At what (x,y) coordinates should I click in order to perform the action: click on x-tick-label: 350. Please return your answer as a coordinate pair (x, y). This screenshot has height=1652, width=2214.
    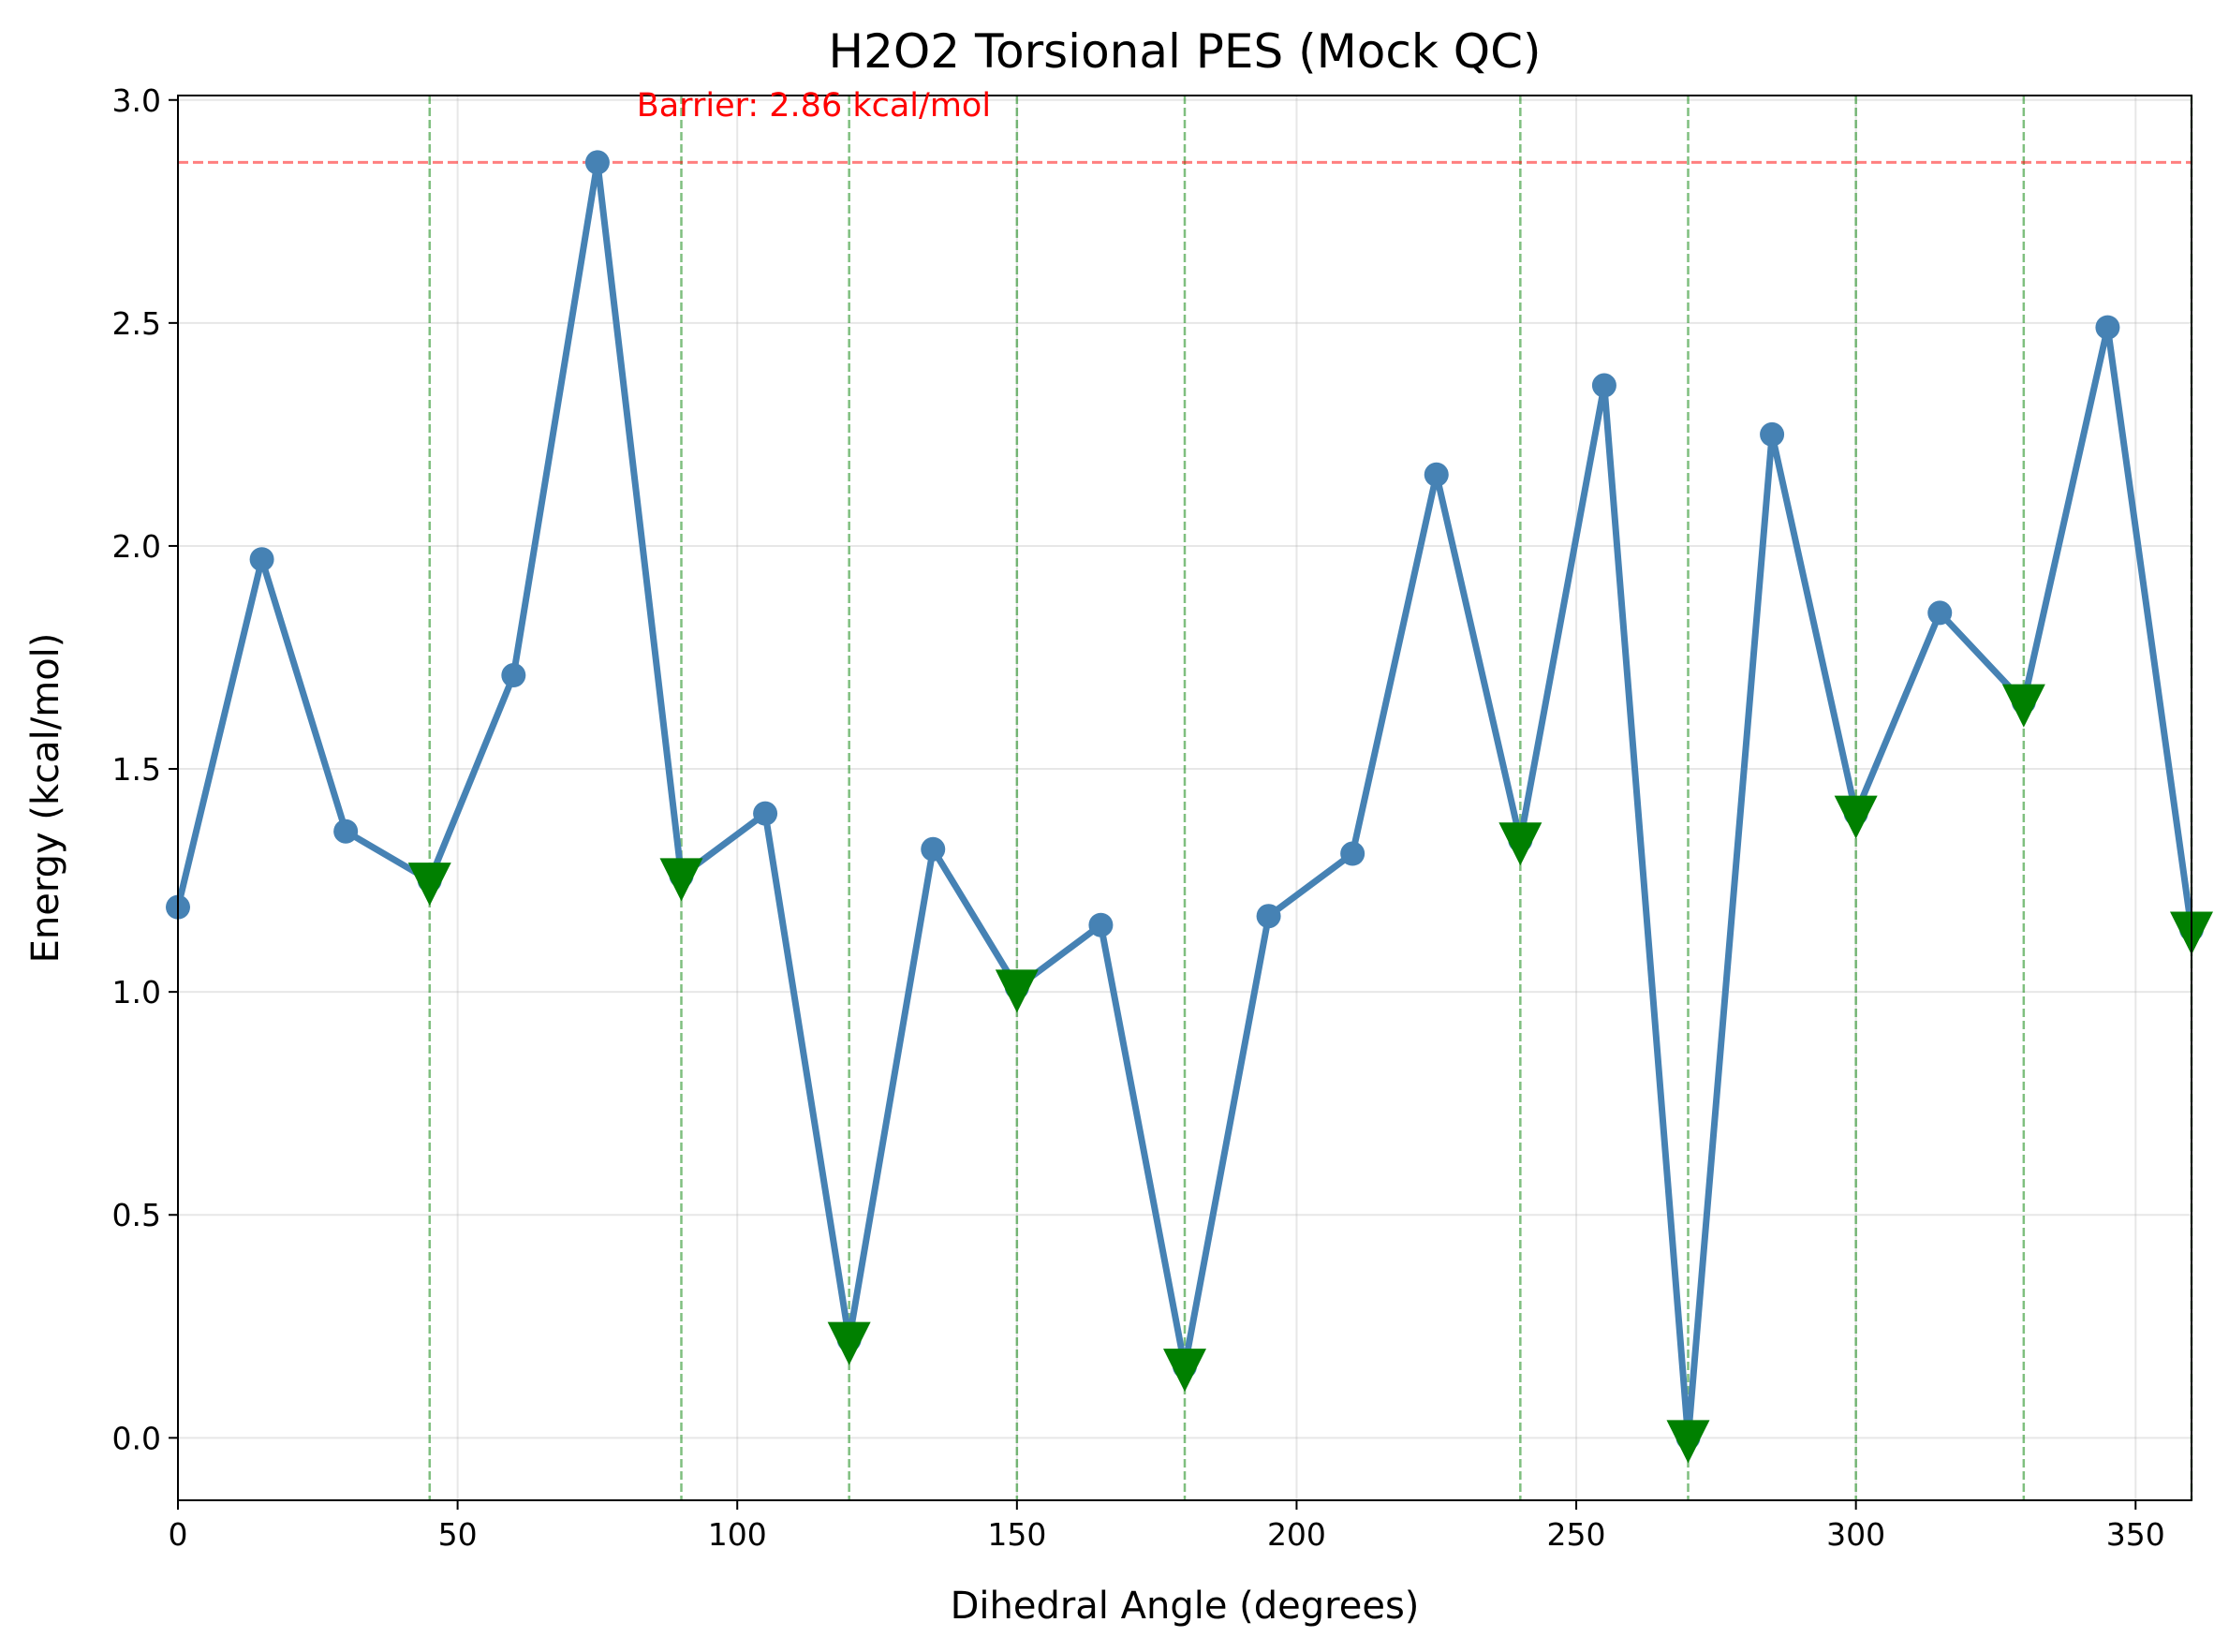
    Looking at the image, I should click on (2135, 1535).